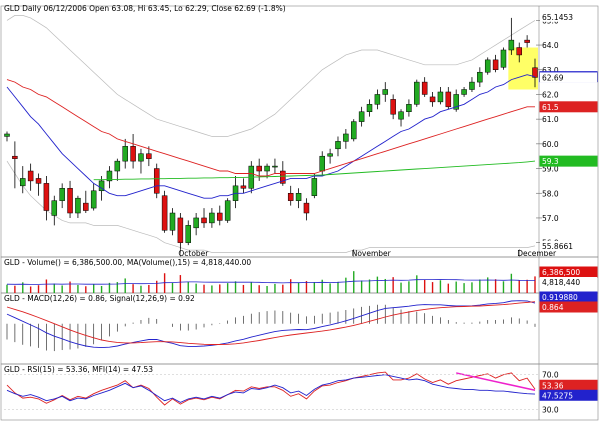 The width and height of the screenshot is (600, 431). What do you see at coordinates (550, 107) in the screenshot?
I see `price-value-tag: 61.5` at bounding box center [550, 107].